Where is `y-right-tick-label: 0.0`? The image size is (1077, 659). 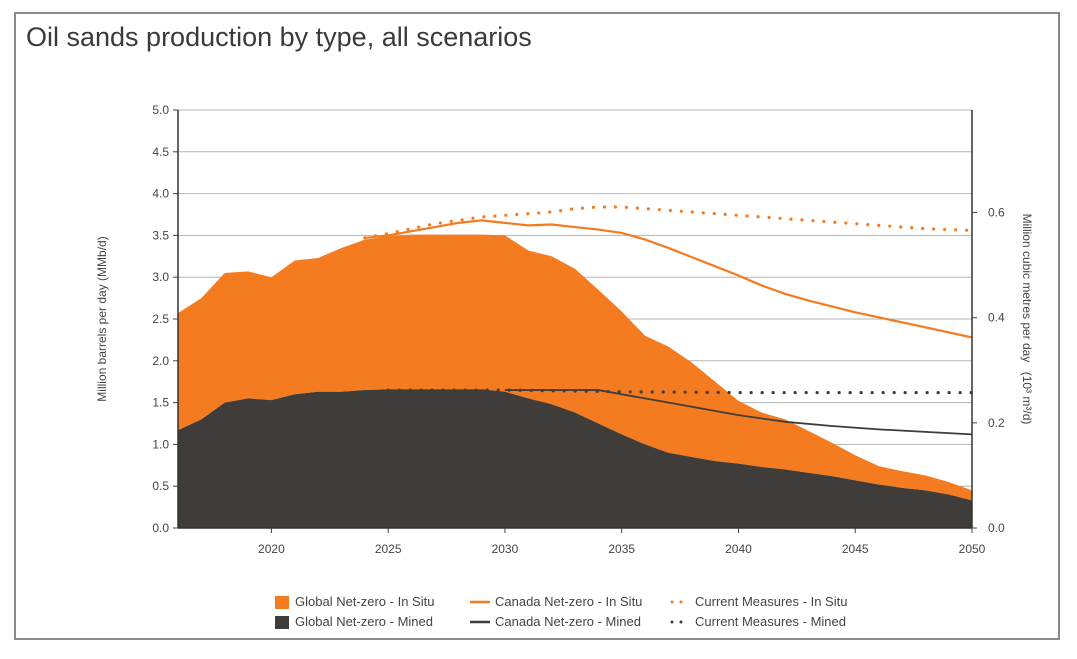
y-right-tick-label: 0.0 is located at coordinates (996, 528).